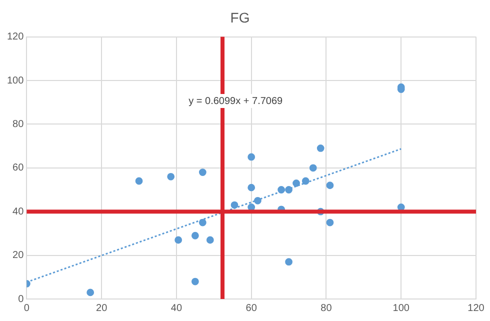 The height and width of the screenshot is (321, 490). Describe the element at coordinates (476, 308) in the screenshot. I see `x-tick-label: 120` at that location.